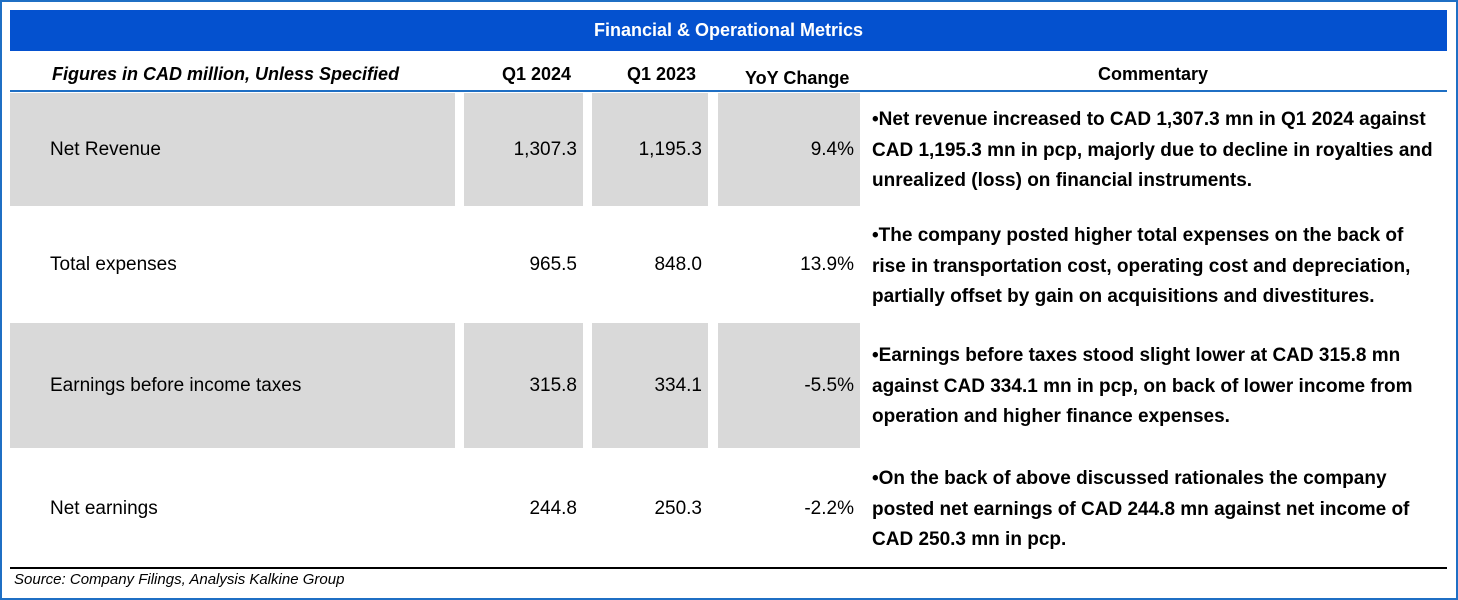 The height and width of the screenshot is (600, 1458). Describe the element at coordinates (829, 508) in the screenshot. I see `cell-yoy: -2.2%` at that location.